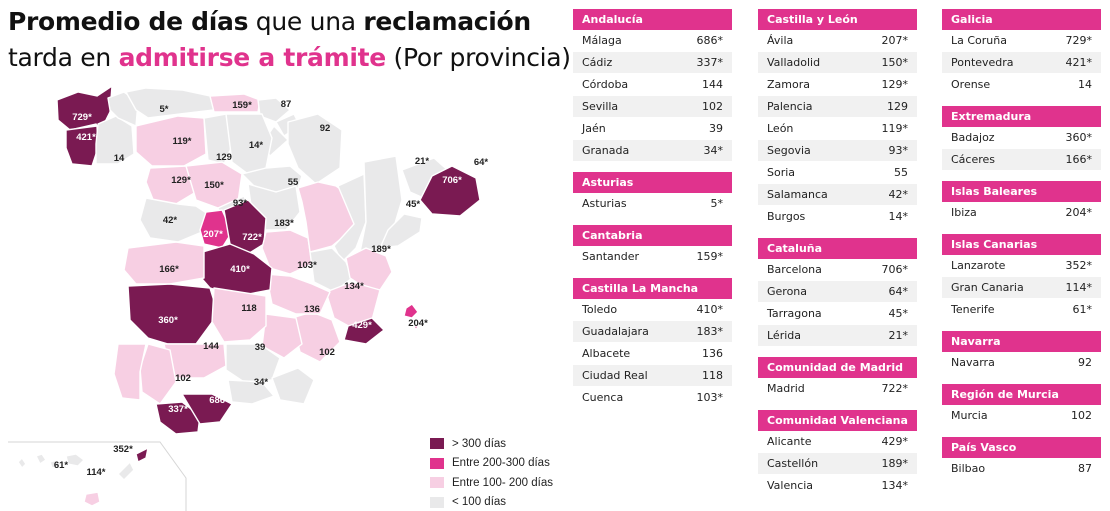 This screenshot has height=511, width=1110. What do you see at coordinates (710, 309) in the screenshot?
I see `province-value: 410*` at bounding box center [710, 309].